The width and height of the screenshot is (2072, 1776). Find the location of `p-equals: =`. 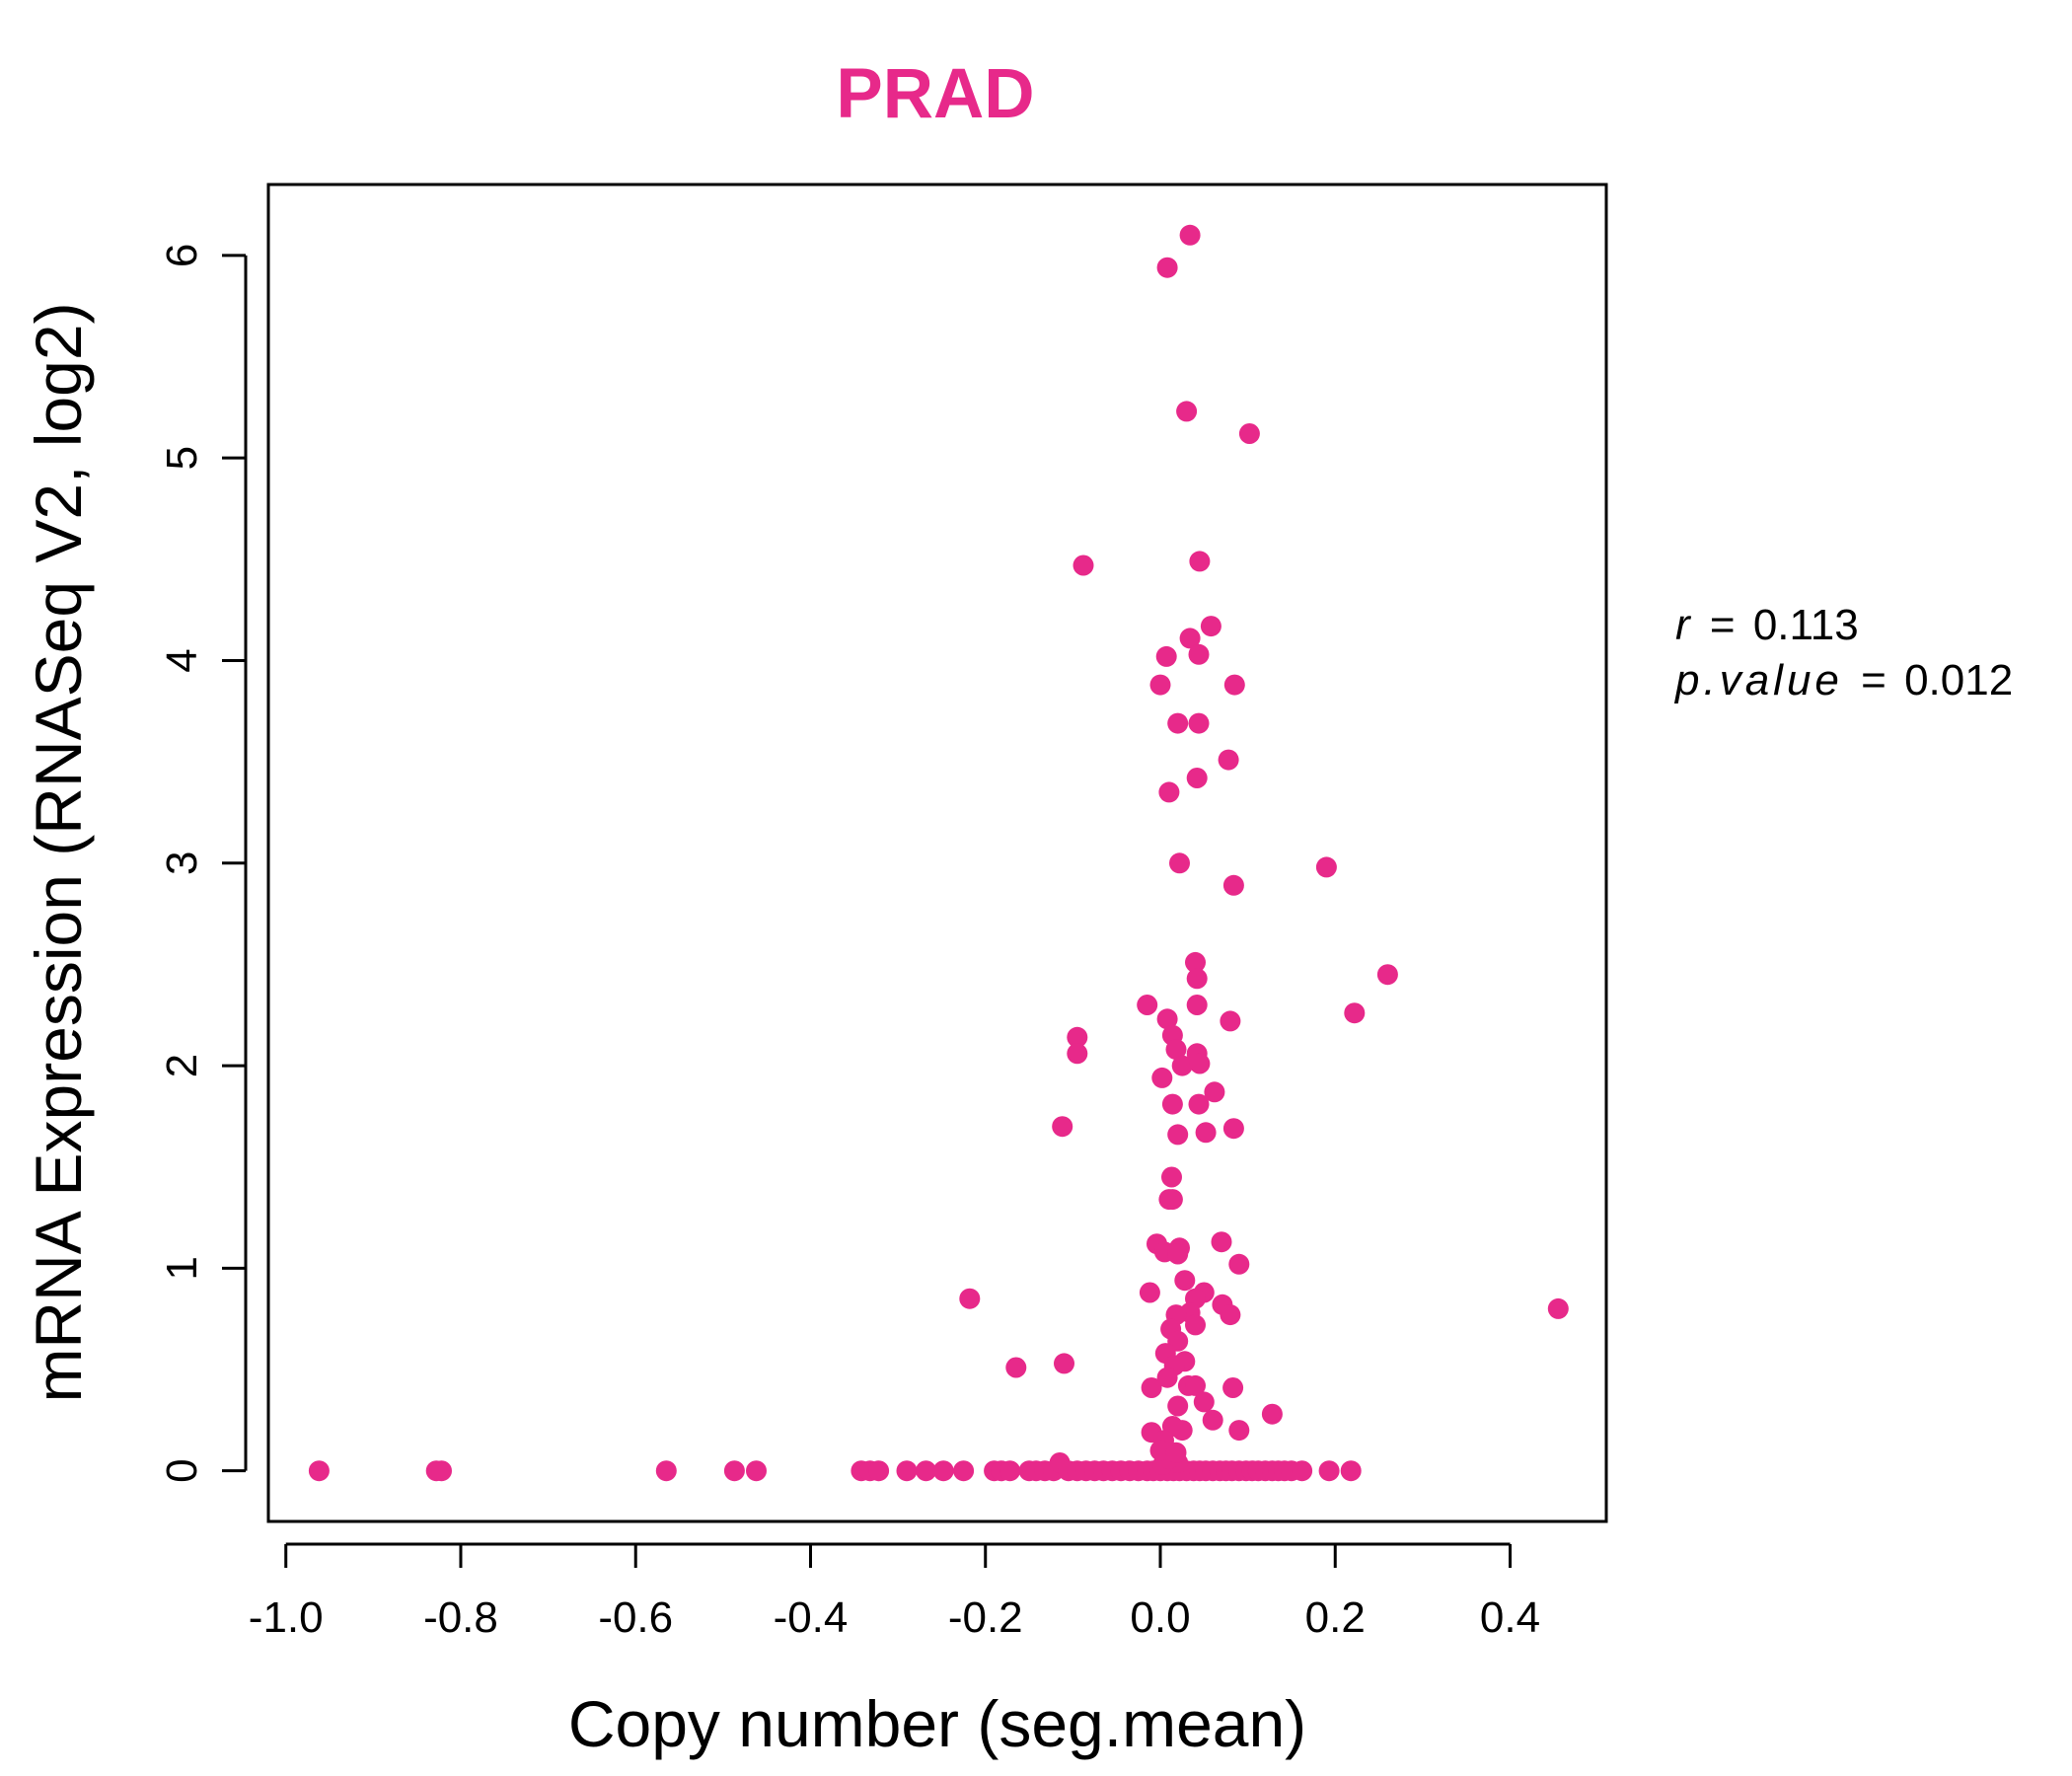

p-equals: = is located at coordinates (1874, 680).